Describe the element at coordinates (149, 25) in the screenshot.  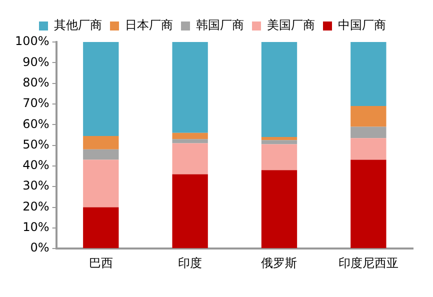
I see `legend-label: 日本厂商` at that location.